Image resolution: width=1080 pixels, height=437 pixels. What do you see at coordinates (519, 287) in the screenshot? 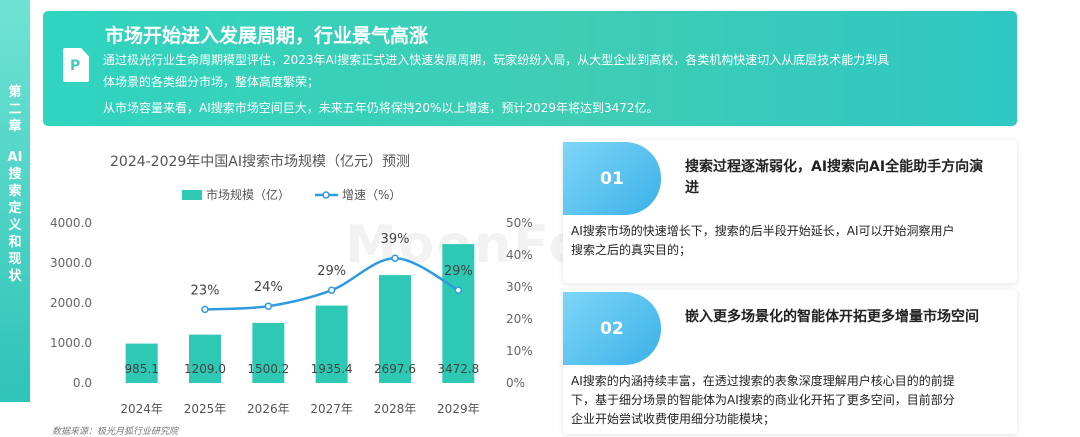
I see `y-right-tick: 30%` at bounding box center [519, 287].